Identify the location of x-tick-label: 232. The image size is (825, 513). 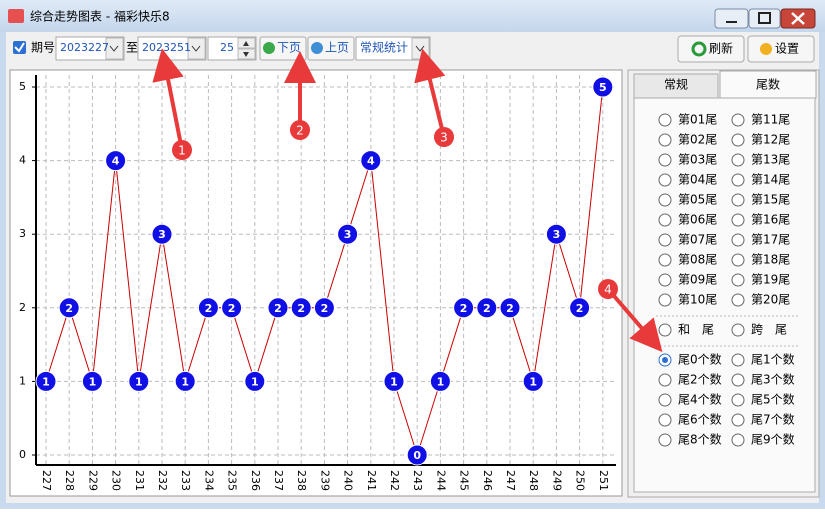
(162, 480).